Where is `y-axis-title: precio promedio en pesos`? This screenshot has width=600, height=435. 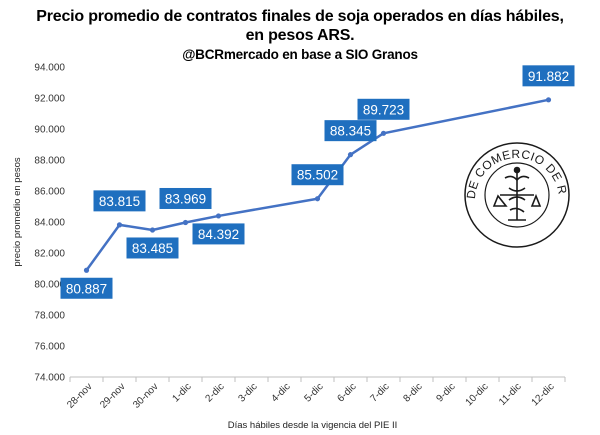
y-axis-title: precio promedio en pesos is located at coordinates (17, 212).